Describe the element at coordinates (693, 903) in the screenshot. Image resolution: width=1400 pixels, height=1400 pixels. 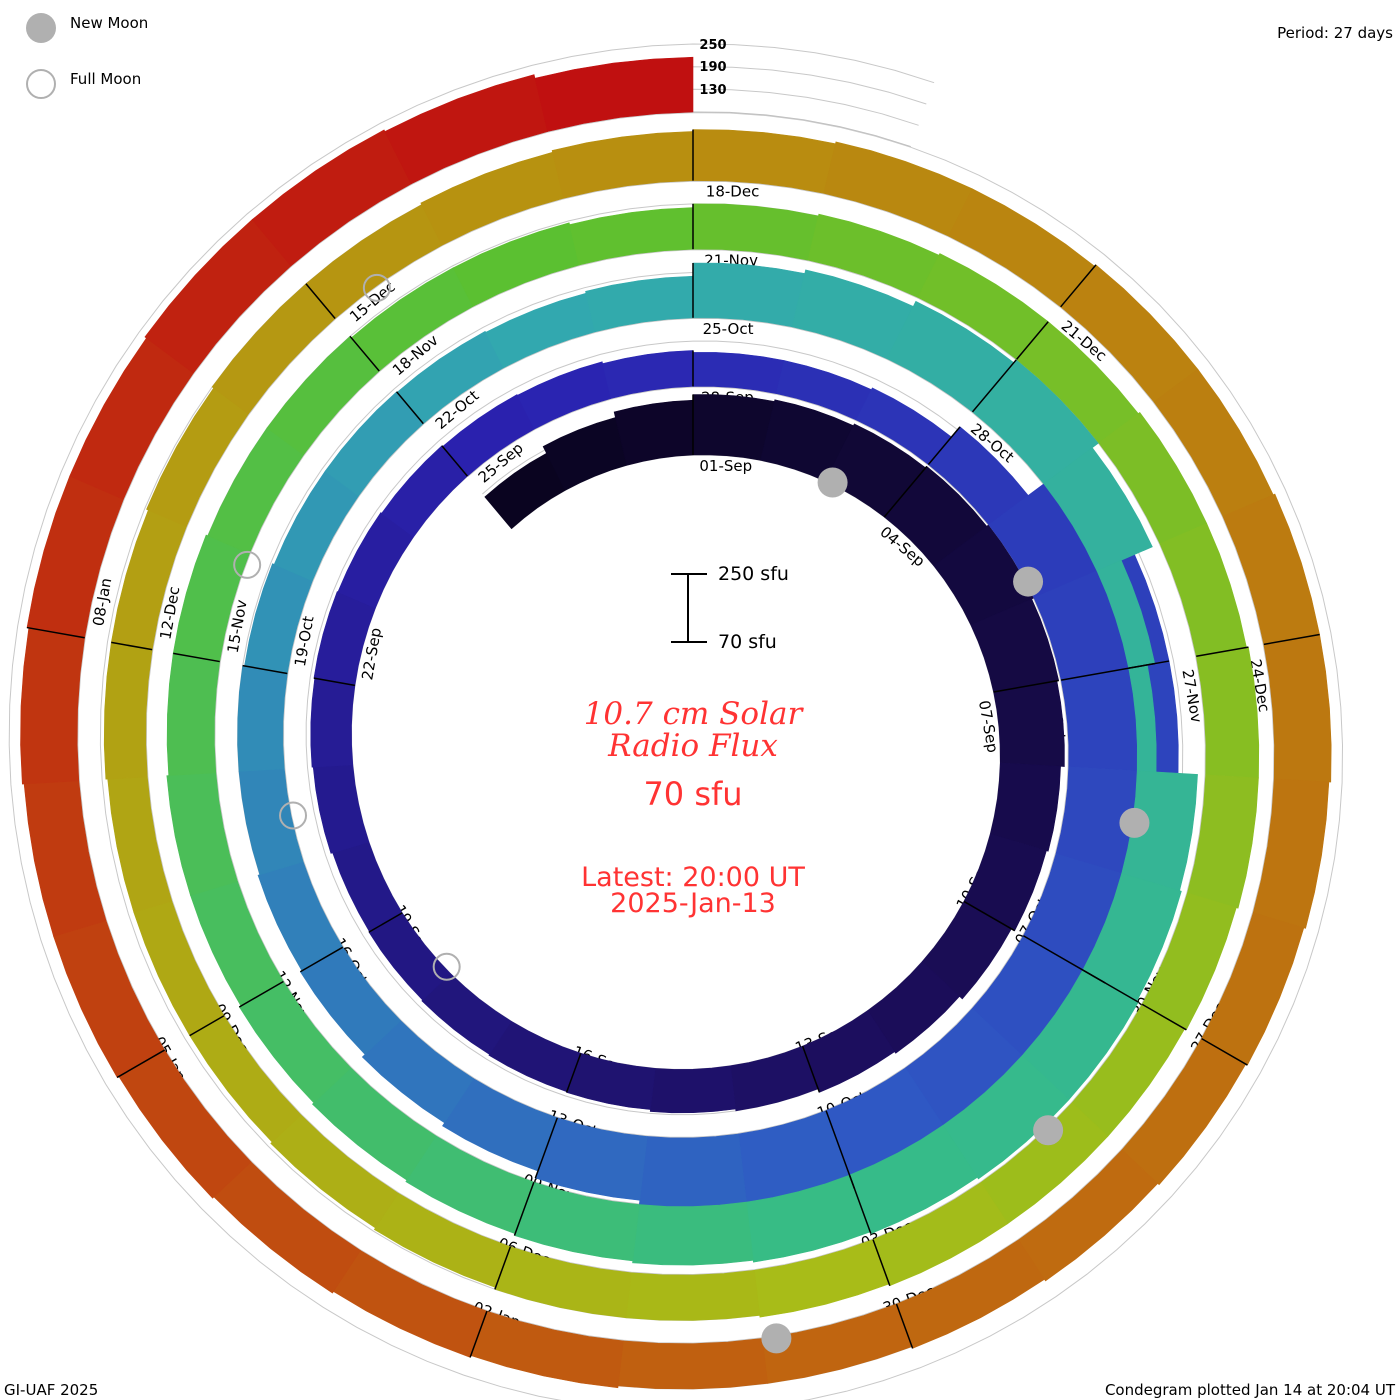
I see `latest-date: 2025-Jan-13` at that location.